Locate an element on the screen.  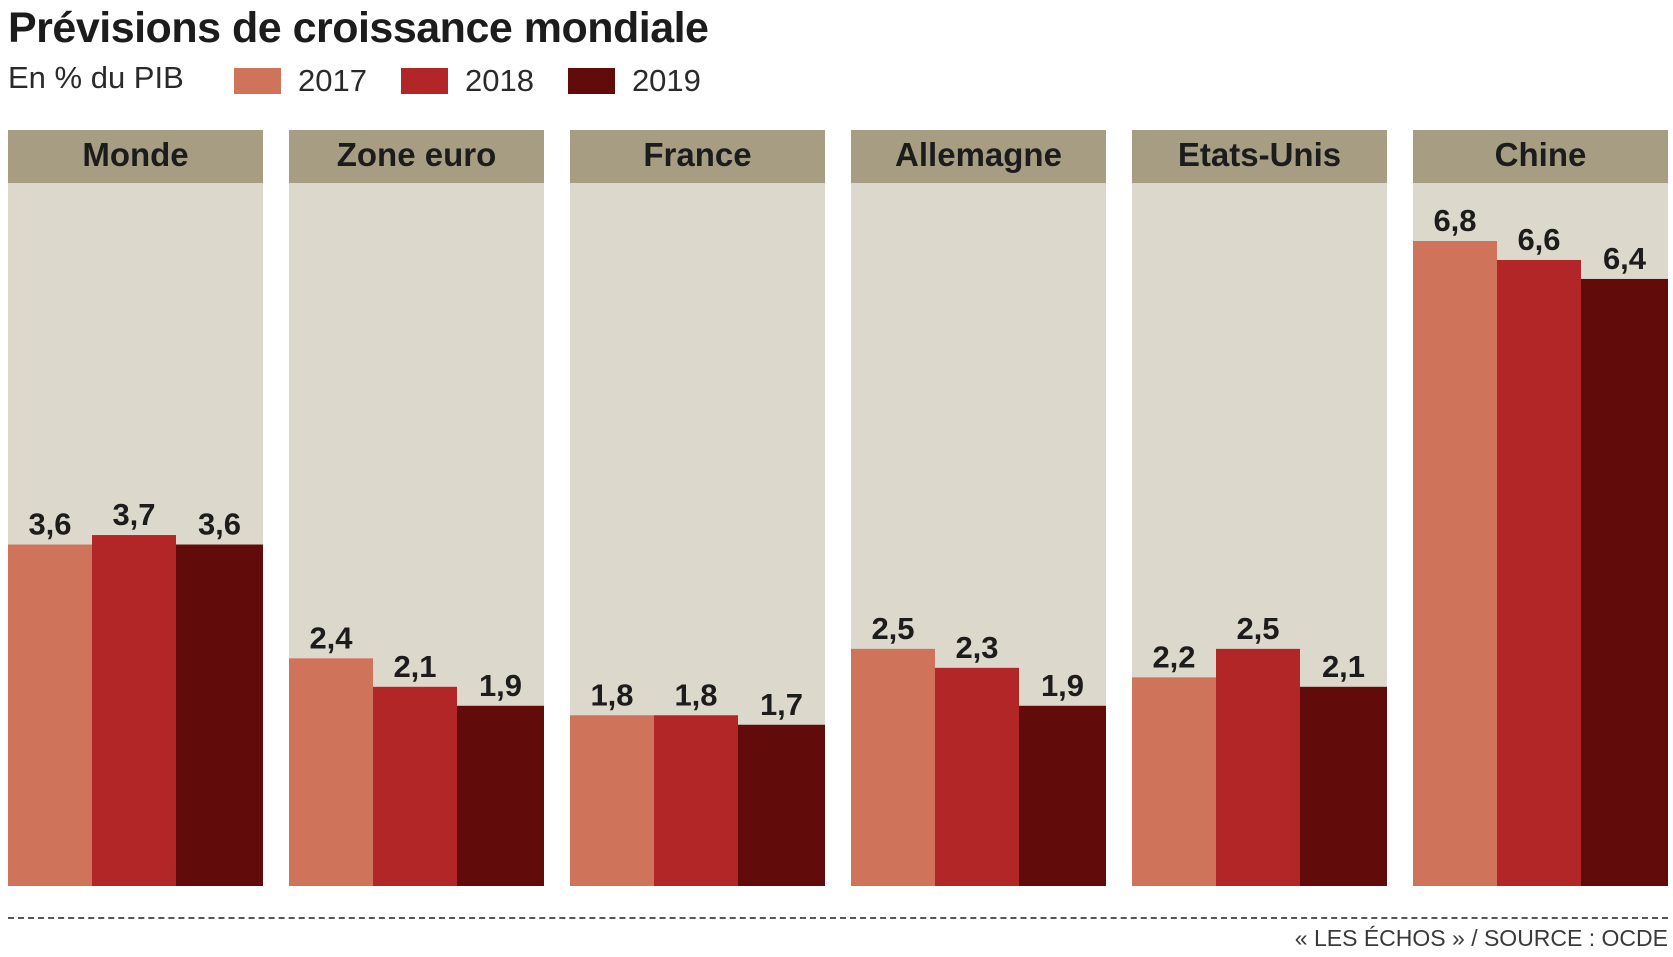
data-label-etats-unis-2017: 2,2 is located at coordinates (1173, 656).